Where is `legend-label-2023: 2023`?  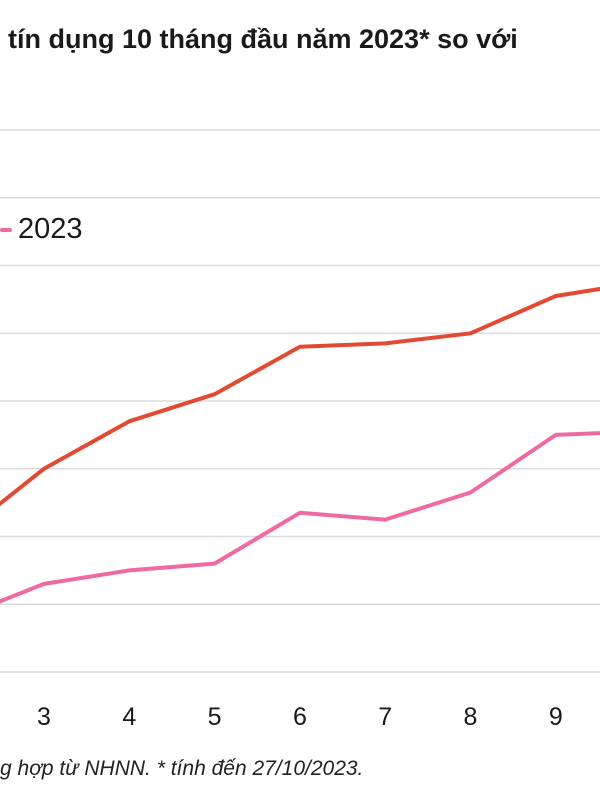 legend-label-2023: 2023 is located at coordinates (50, 229).